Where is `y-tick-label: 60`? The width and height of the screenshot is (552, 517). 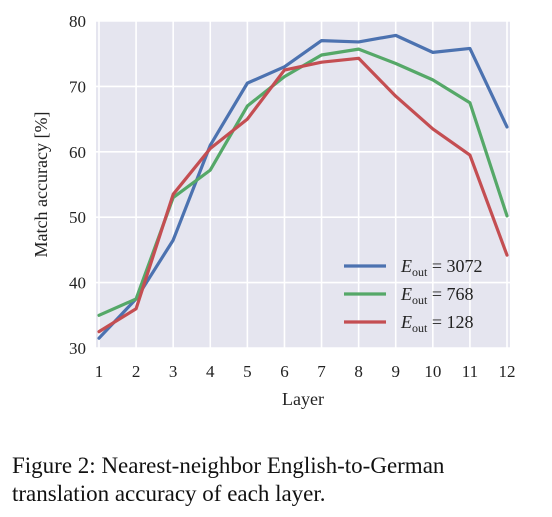
y-tick-label: 60 is located at coordinates (77, 152).